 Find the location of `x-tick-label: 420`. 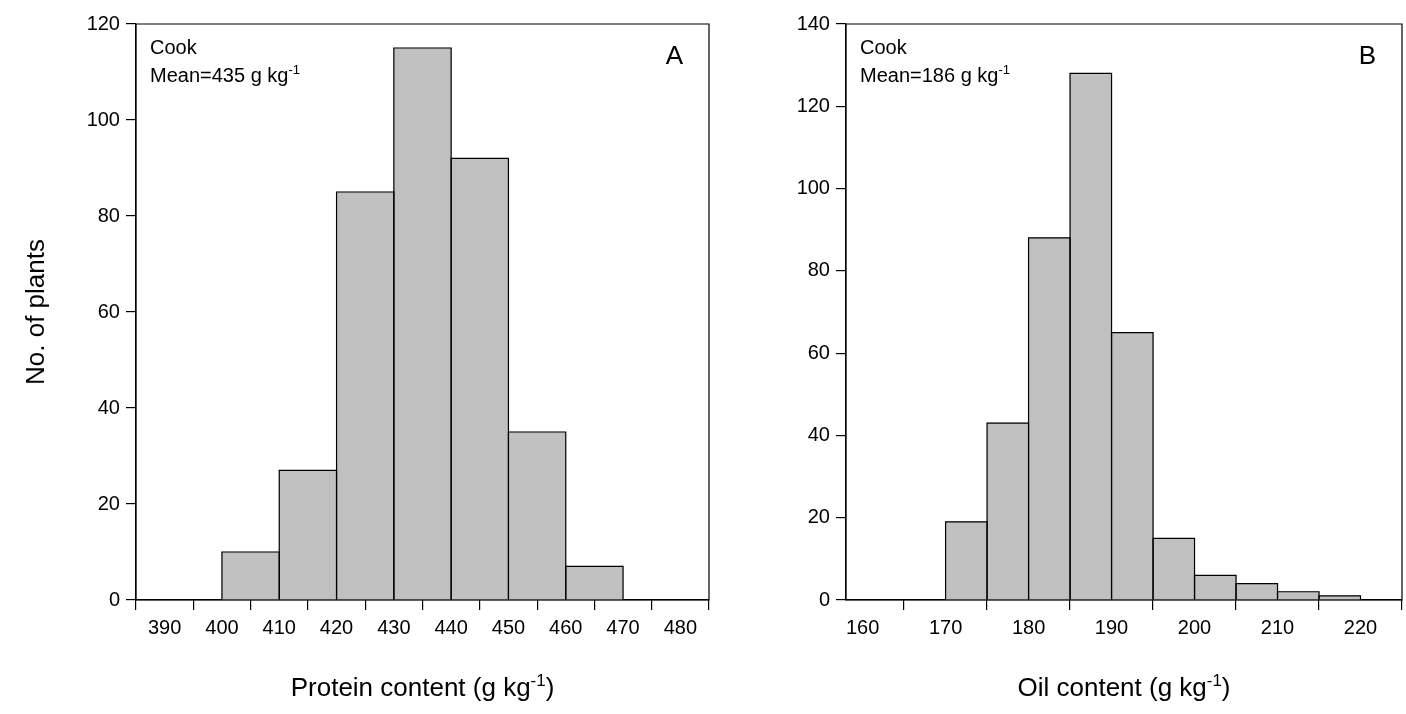

x-tick-label: 420 is located at coordinates (336, 626).